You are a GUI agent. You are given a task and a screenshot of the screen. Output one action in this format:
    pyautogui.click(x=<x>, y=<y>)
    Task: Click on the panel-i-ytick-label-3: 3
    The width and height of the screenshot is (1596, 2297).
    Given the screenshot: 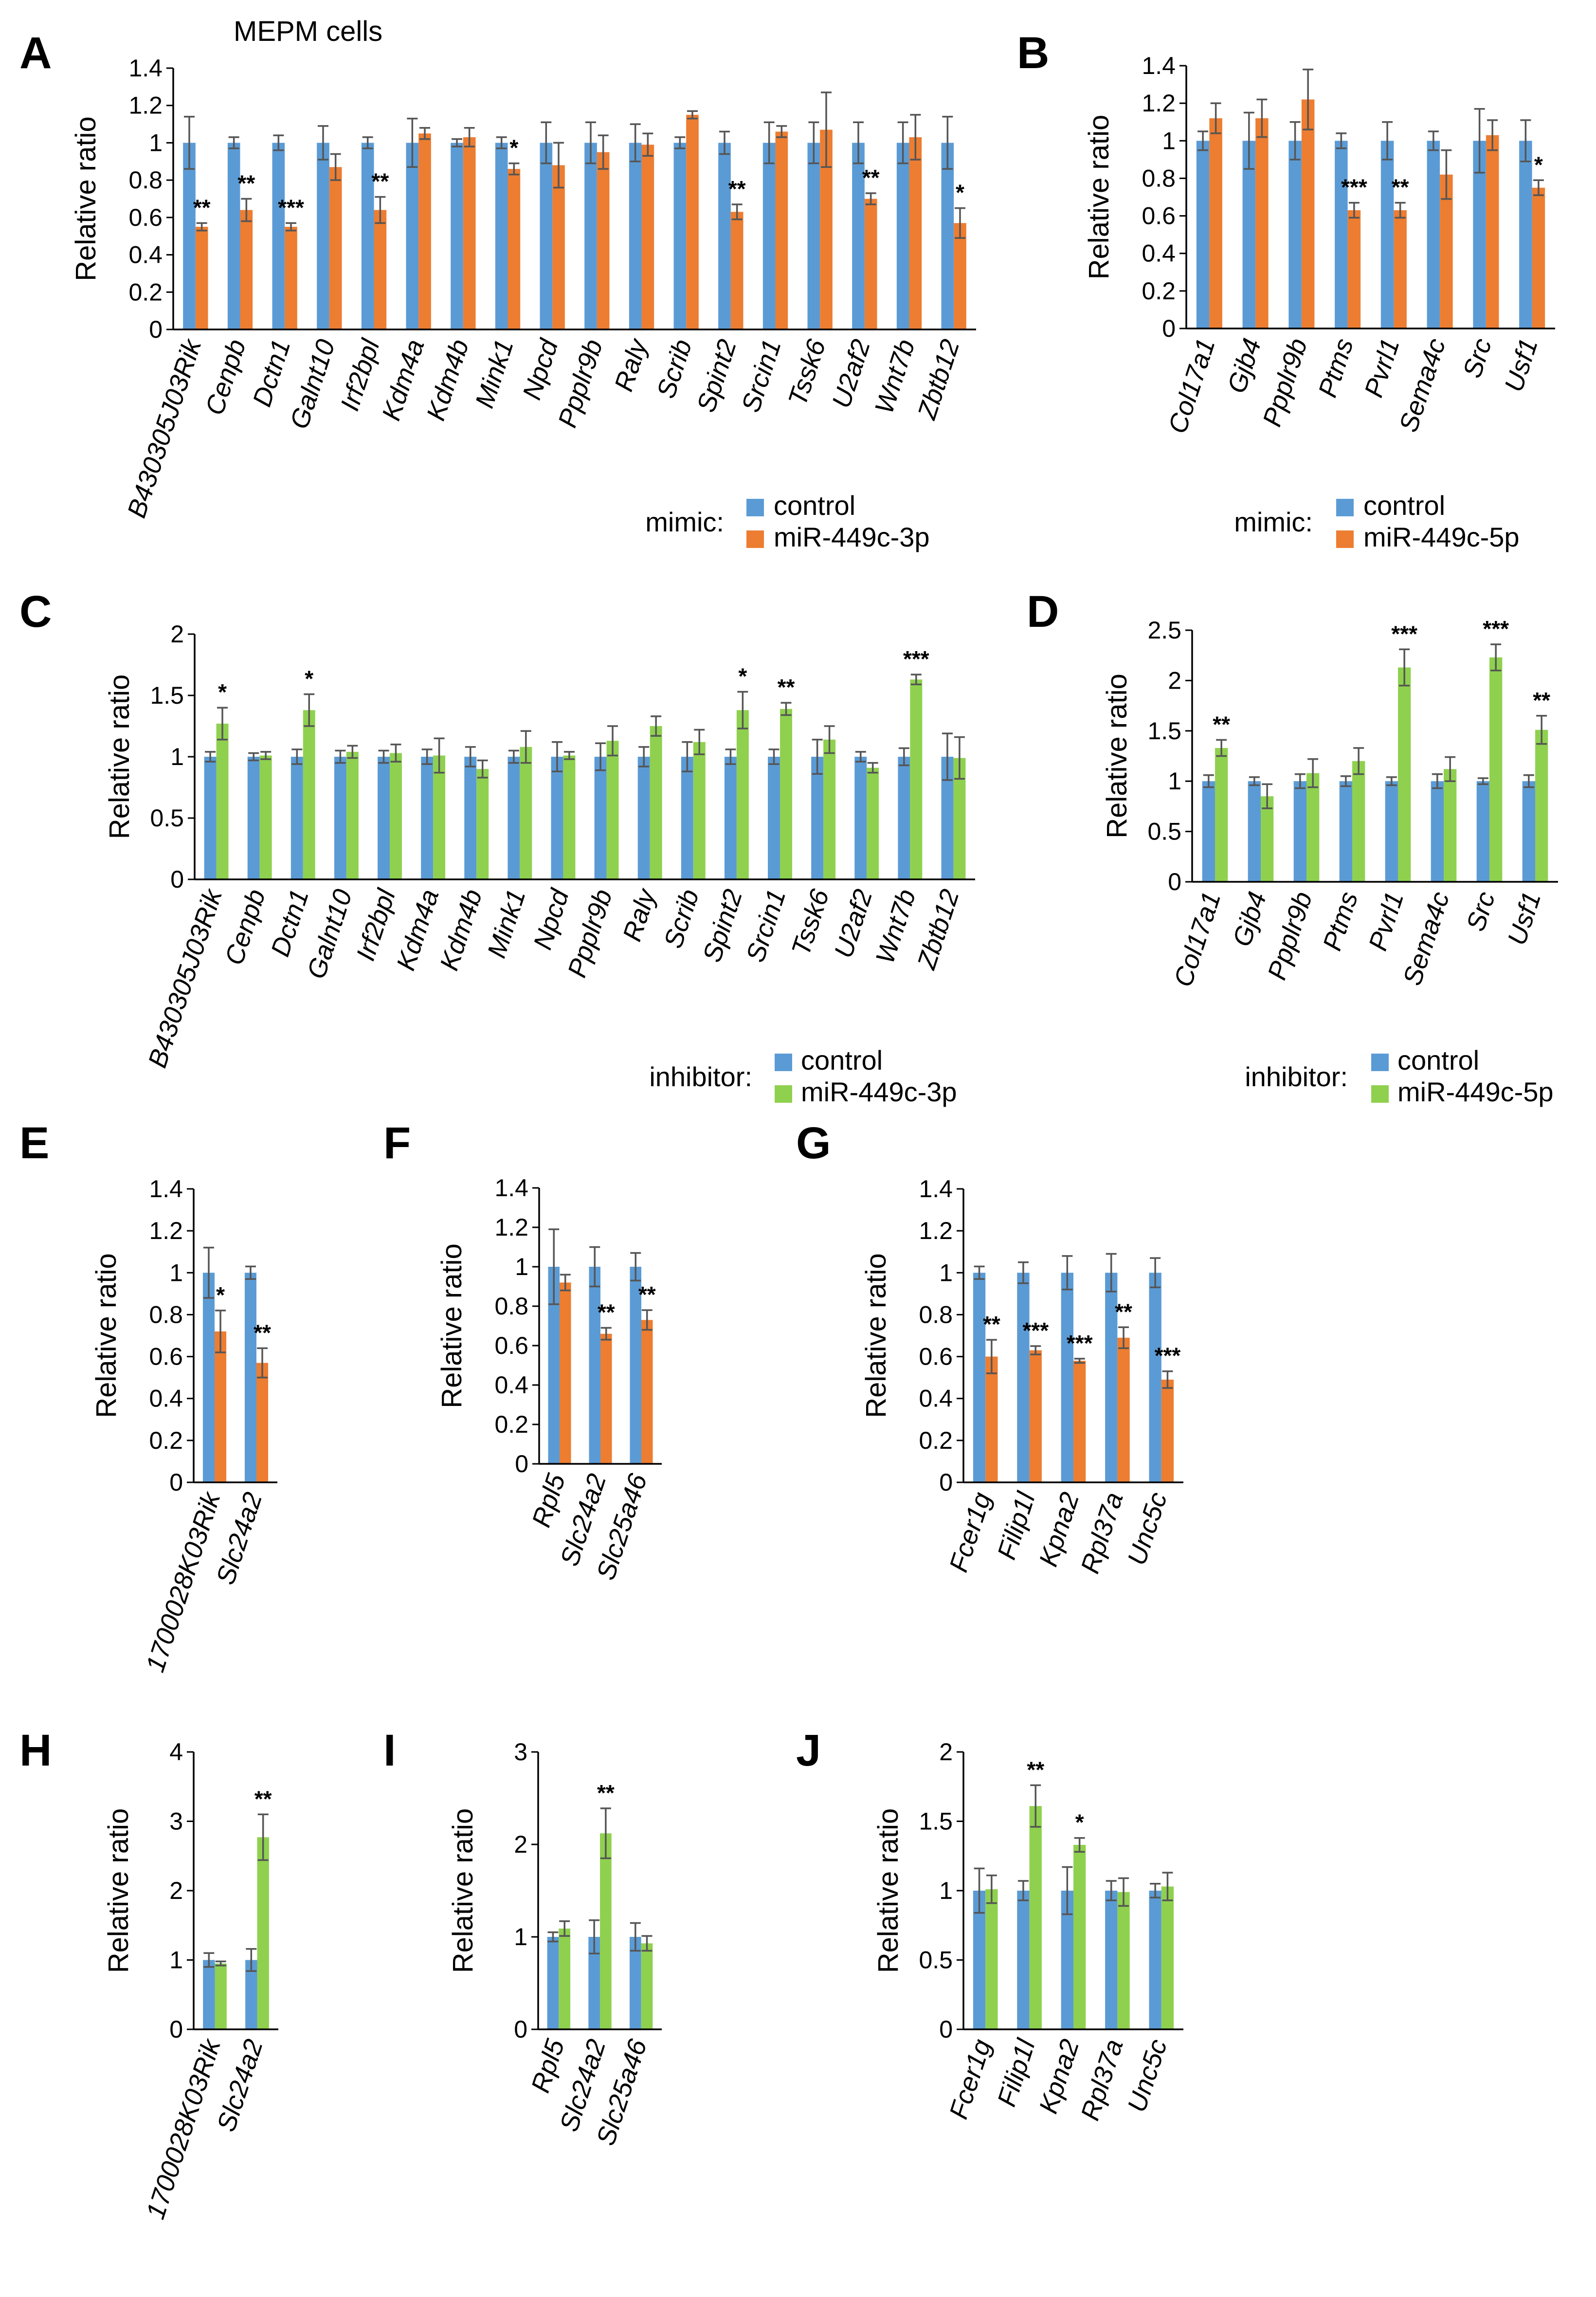 What is the action you would take?
    pyautogui.click(x=520, y=1752)
    